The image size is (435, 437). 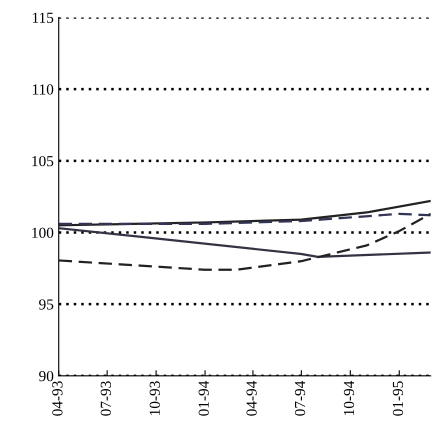 I want to click on x-tick-label: 04-94, so click(x=251, y=398).